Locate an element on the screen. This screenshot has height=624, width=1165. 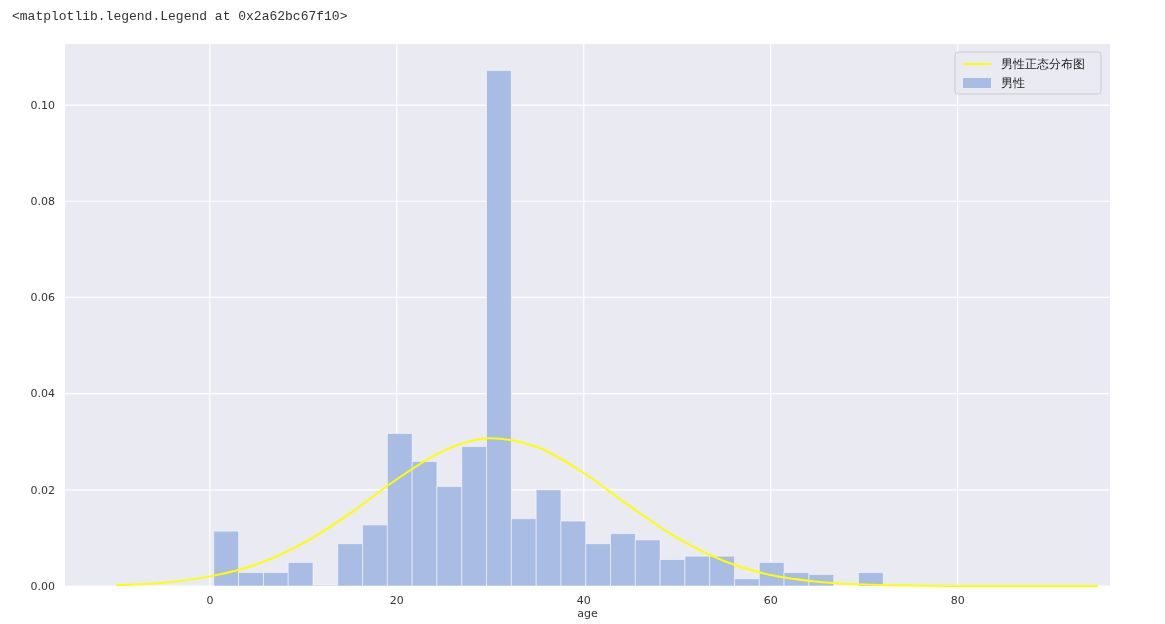
y-tick-label: 0.04 is located at coordinates (42, 394).